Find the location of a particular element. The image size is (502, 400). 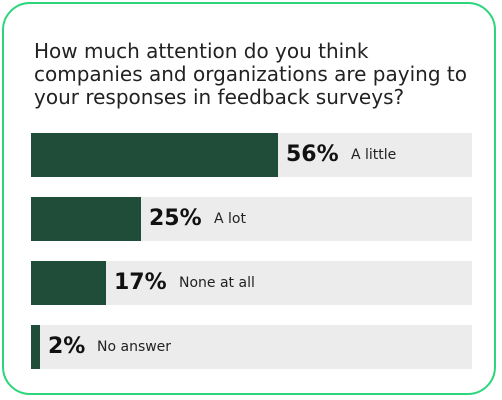

bar-category-label: No answer is located at coordinates (134, 347).